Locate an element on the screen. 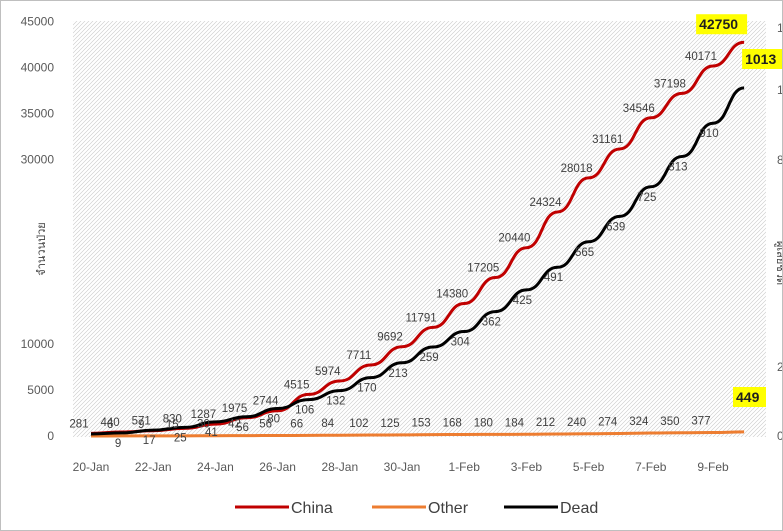  data-label-other: 84 is located at coordinates (327, 424).